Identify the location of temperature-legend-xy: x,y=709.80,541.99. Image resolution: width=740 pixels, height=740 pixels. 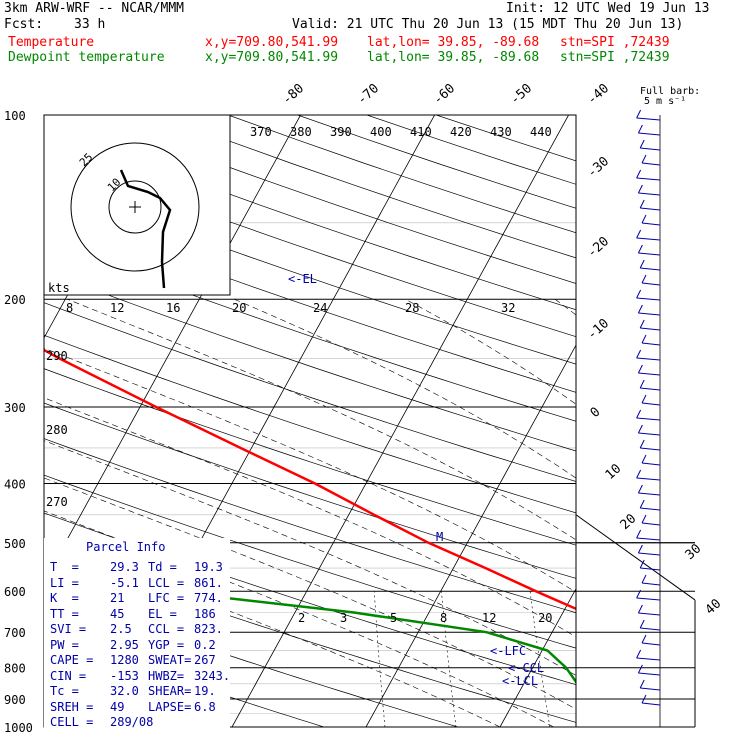
(272, 42).